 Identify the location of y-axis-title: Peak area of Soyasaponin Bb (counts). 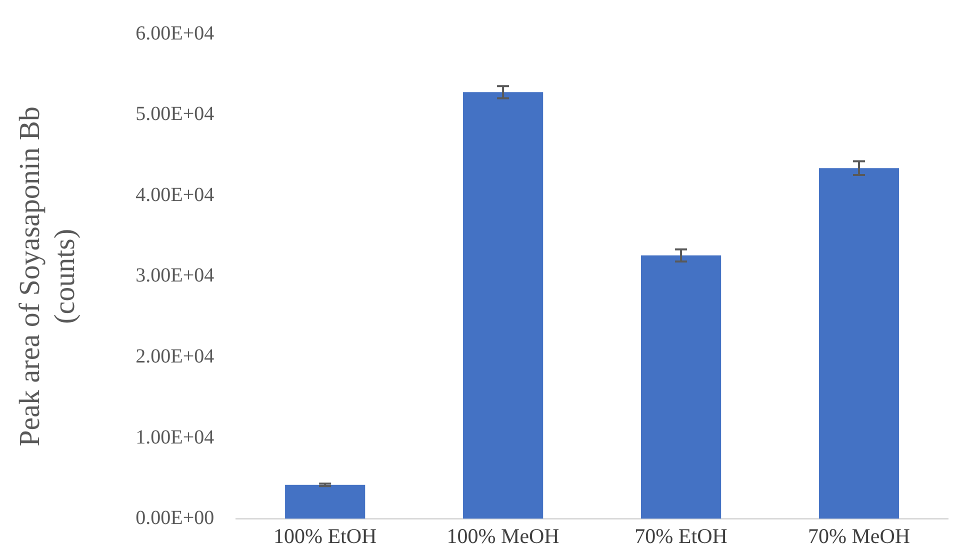
(47, 276).